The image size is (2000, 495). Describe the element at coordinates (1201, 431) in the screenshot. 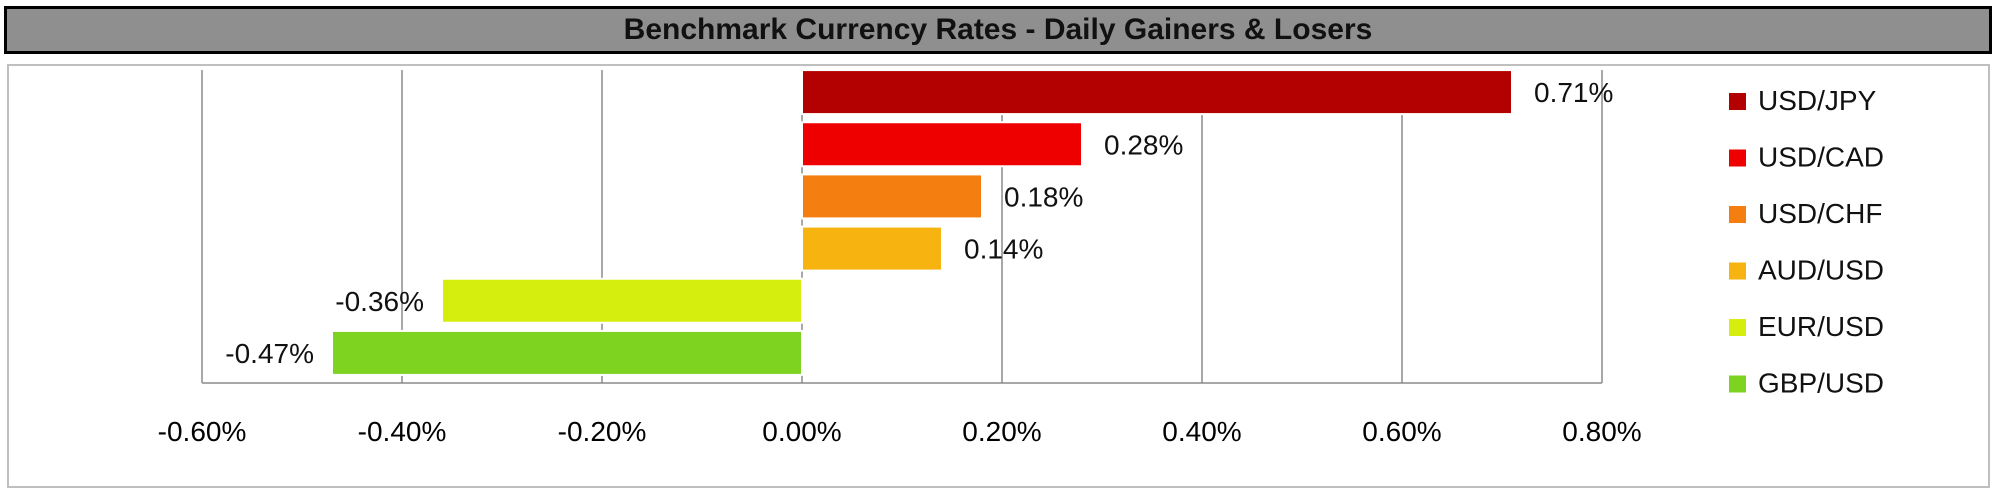

I see `x-tick-label: 0.40%` at that location.